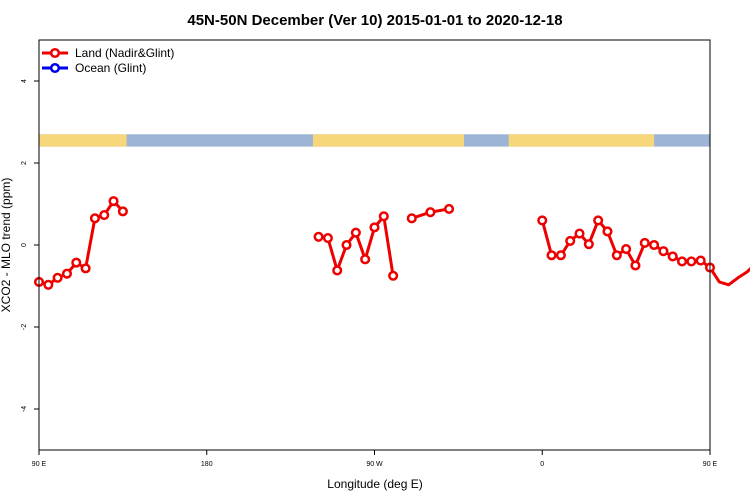 This screenshot has height=500, width=750. Describe the element at coordinates (124, 53) in the screenshot. I see `legend-label-0: Land (Nadir&Glint)` at that location.